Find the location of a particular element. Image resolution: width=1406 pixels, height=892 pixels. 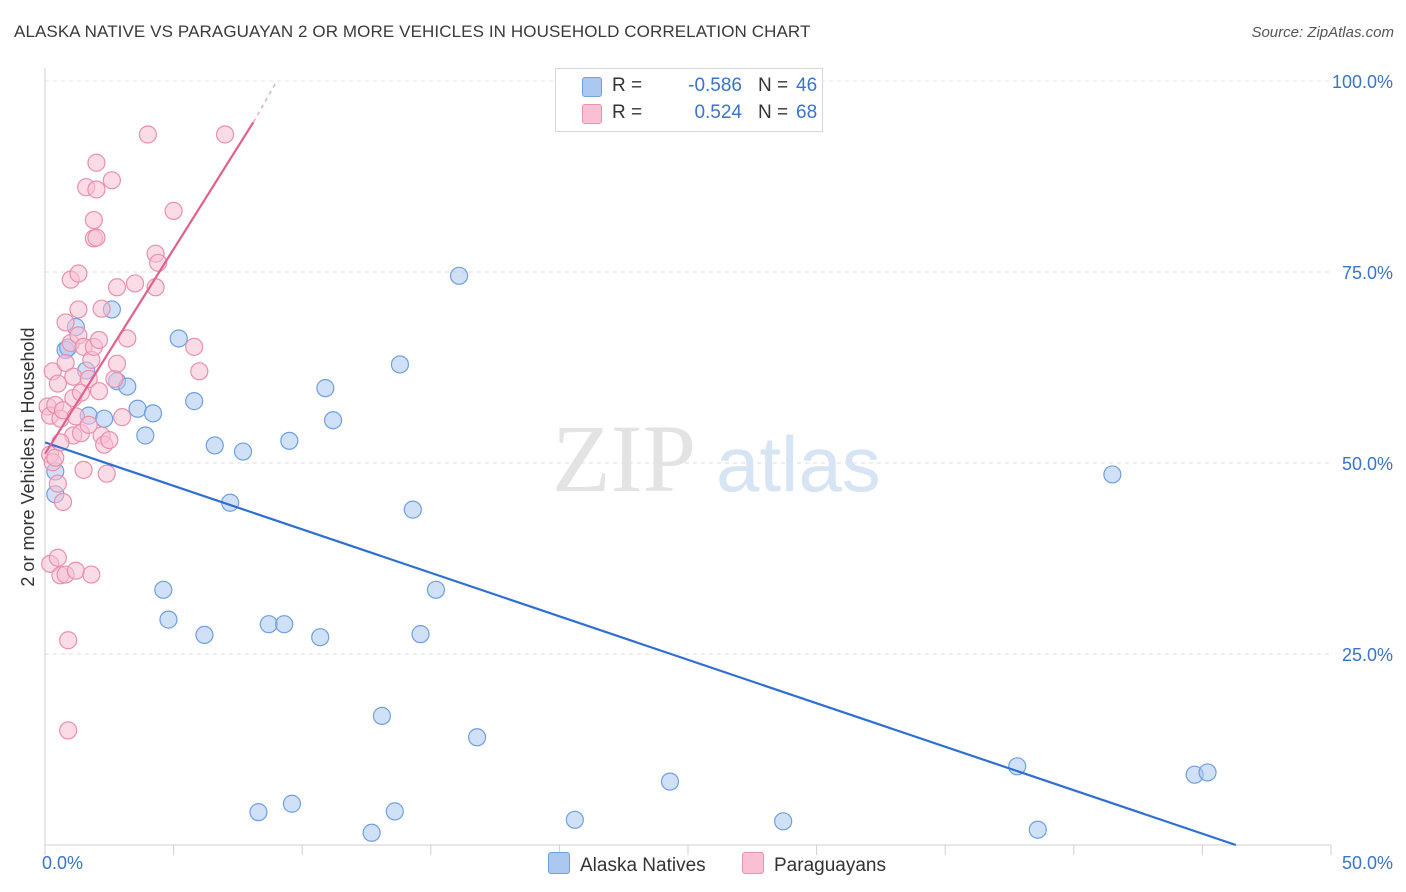

bottom-legend-alaska-natives: Alaska Natives is located at coordinates (627, 864).